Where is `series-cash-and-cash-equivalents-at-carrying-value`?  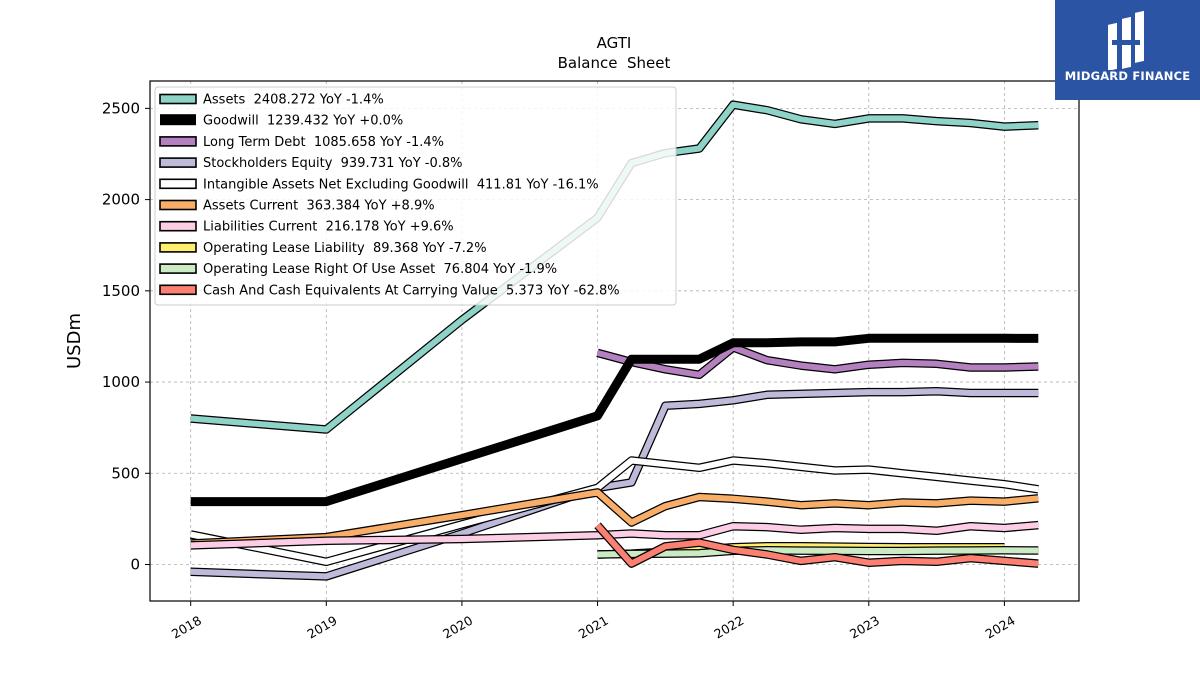 series-cash-and-cash-equivalents-at-carrying-value is located at coordinates (816, 545).